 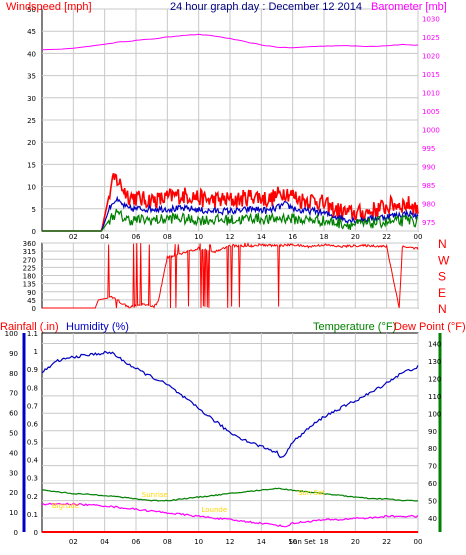 What do you see at coordinates (355, 237) in the screenshot?
I see `x-tick: 20` at bounding box center [355, 237].